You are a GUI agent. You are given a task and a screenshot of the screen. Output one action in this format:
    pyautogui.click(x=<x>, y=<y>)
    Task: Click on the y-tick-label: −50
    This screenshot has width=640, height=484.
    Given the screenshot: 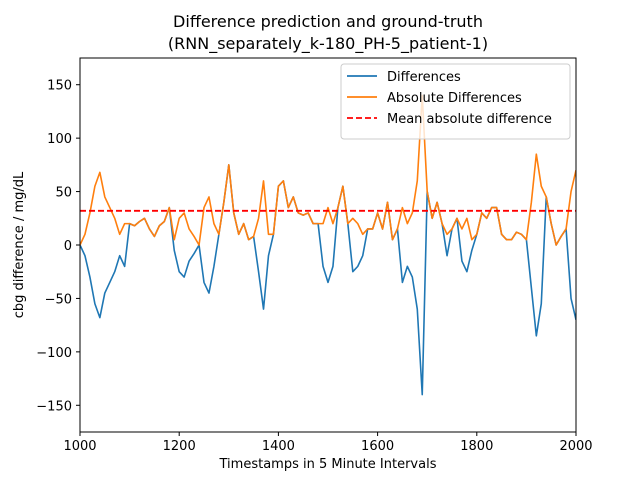 What is the action you would take?
    pyautogui.click(x=58, y=299)
    